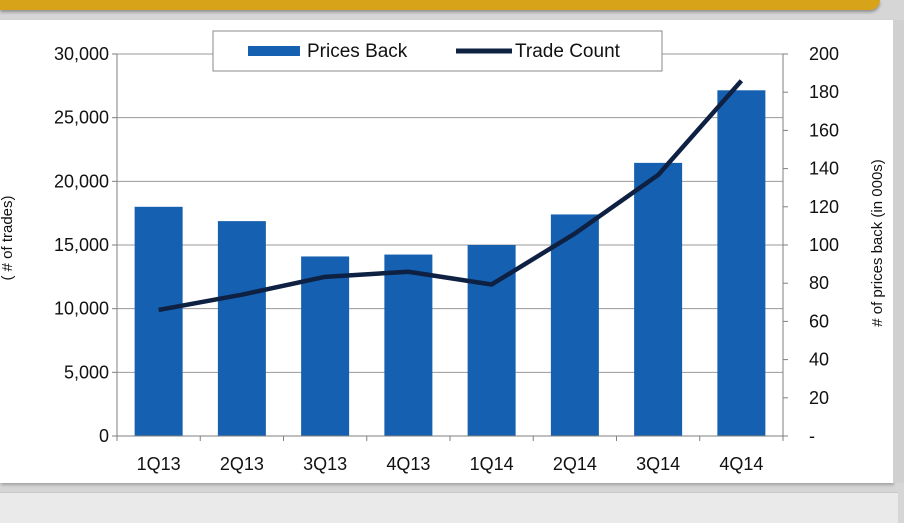 Image resolution: width=904 pixels, height=523 pixels. What do you see at coordinates (8, 237) in the screenshot?
I see `left-axis-label: ( # of trades)` at bounding box center [8, 237].